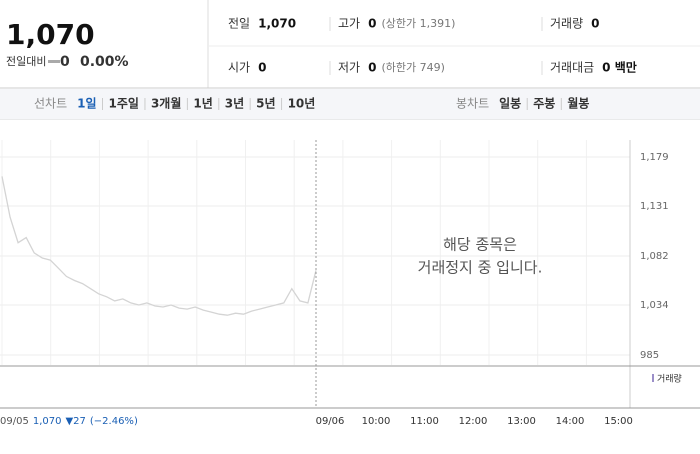  Describe the element at coordinates (619, 67) in the screenshot. I see `stat-value: 0 백만` at that location.